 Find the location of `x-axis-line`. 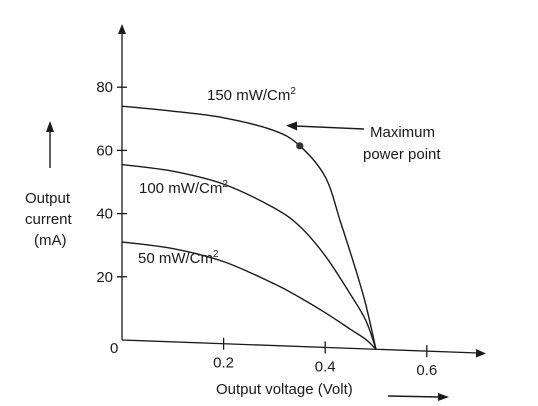

x-axis-line is located at coordinates (300, 346).